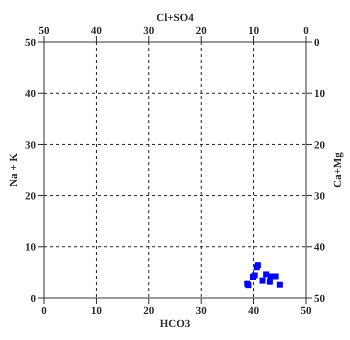 This screenshot has height=340, width=350. What do you see at coordinates (175, 18) in the screenshot?
I see `x2-axis-title: Cl+SO4` at bounding box center [175, 18].